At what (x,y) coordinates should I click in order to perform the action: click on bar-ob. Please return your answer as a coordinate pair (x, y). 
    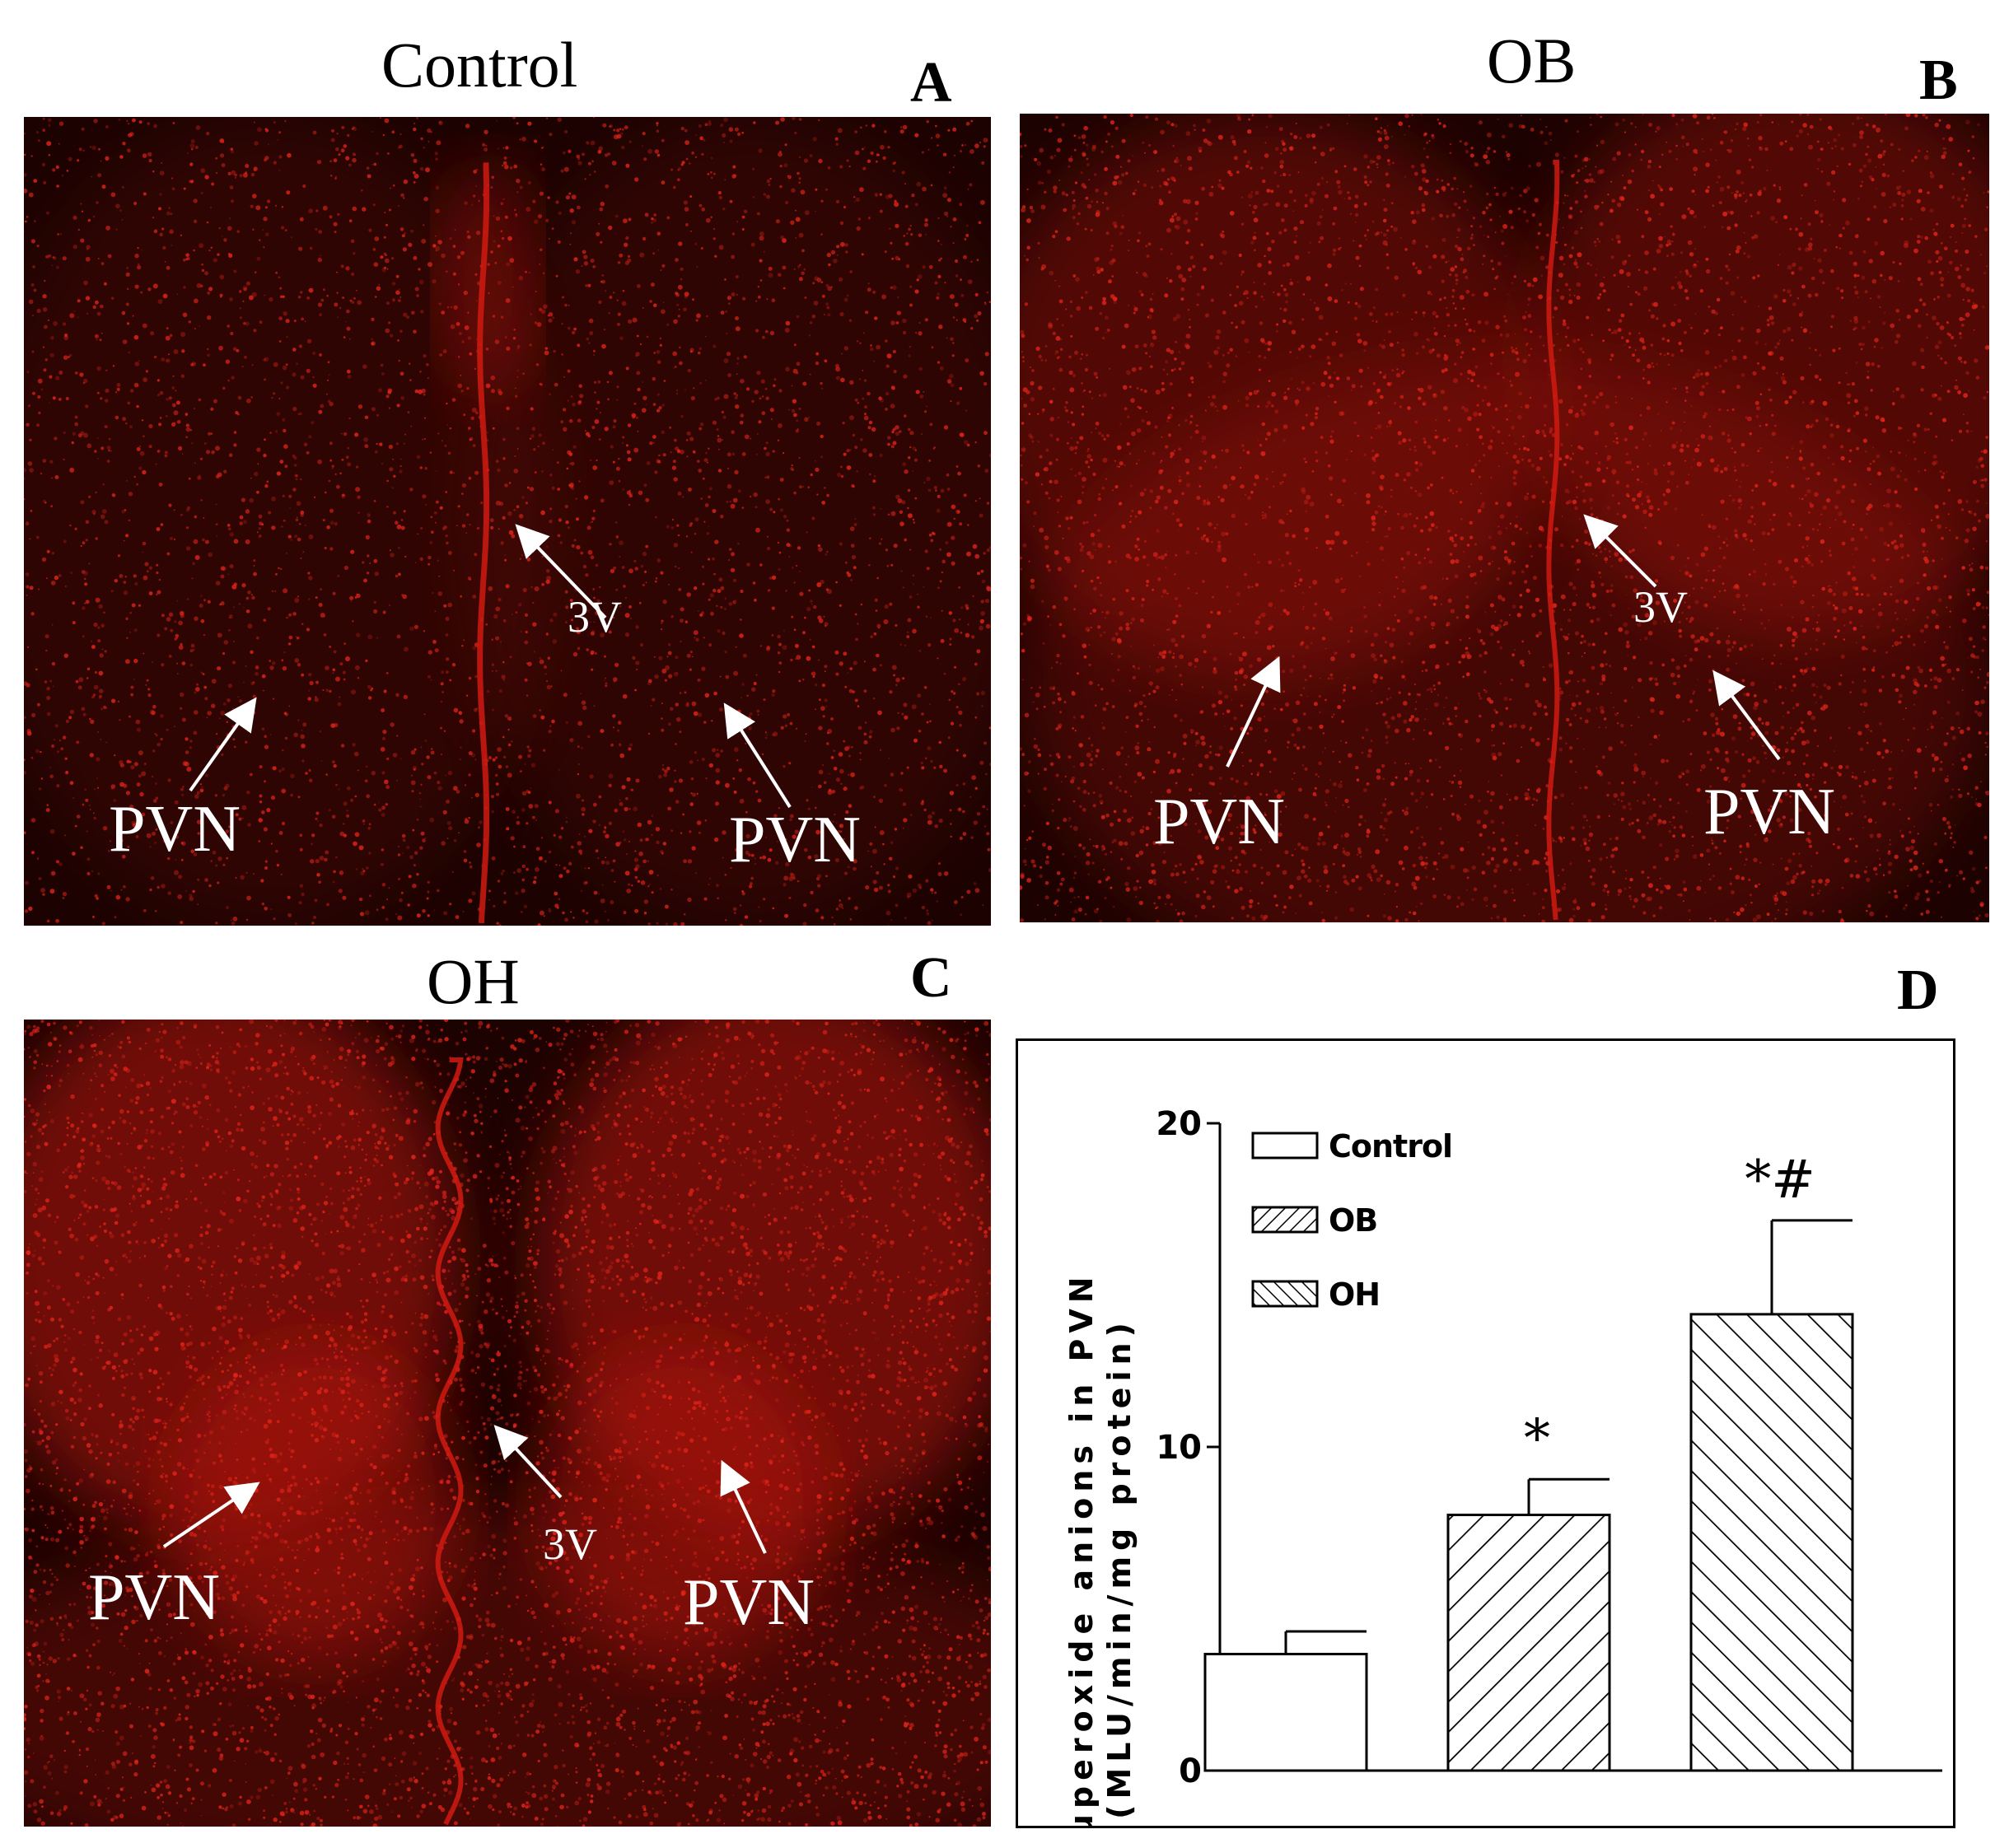
    Looking at the image, I should click on (1528, 1643).